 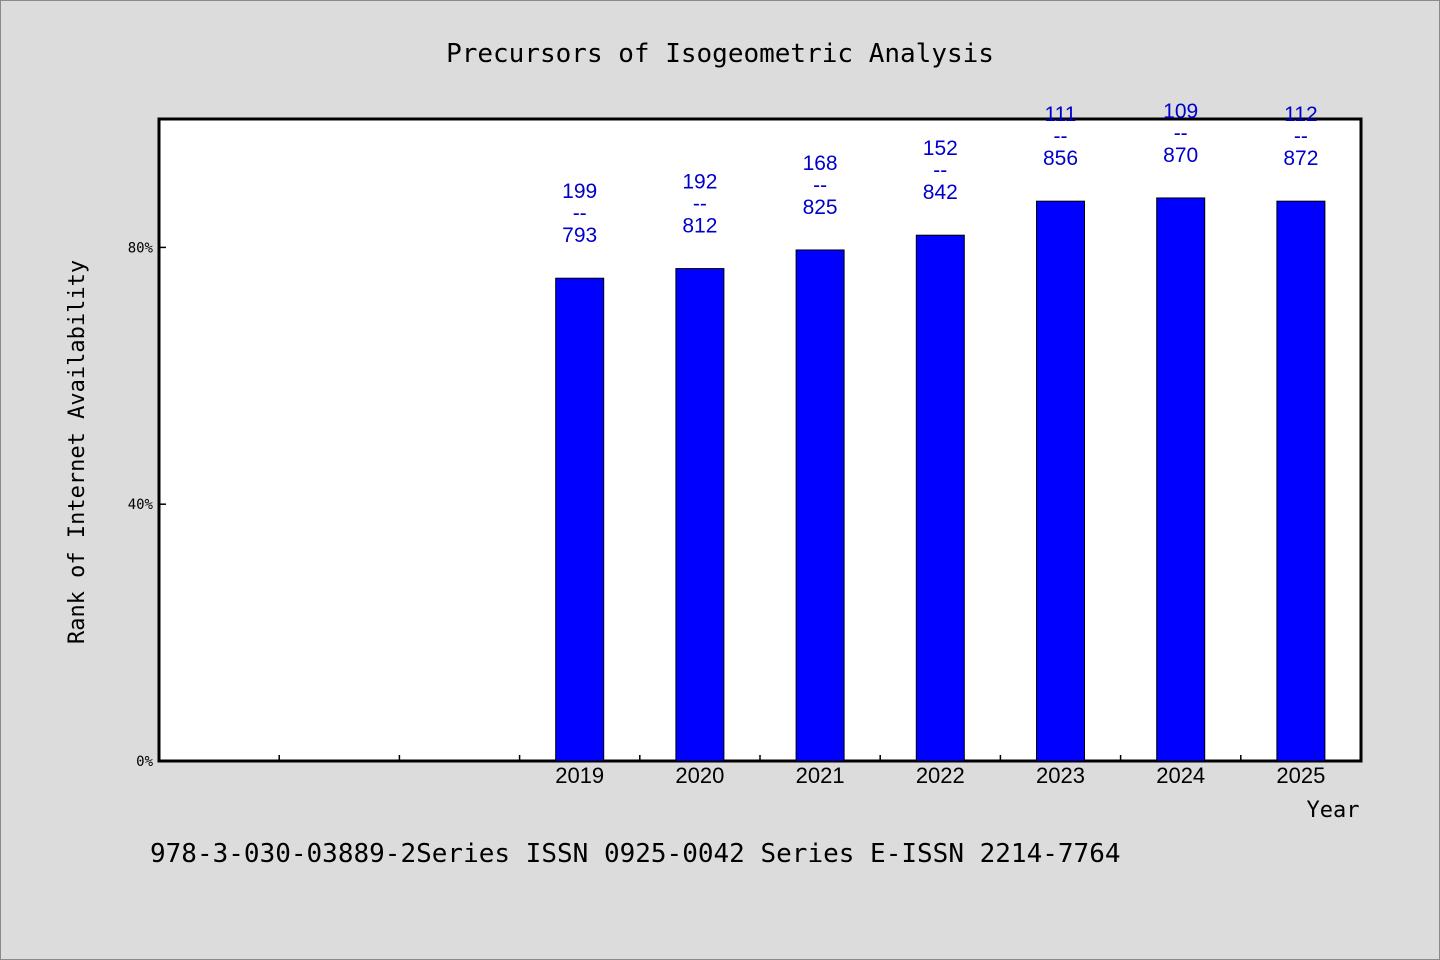 What do you see at coordinates (720, 54) in the screenshot?
I see `chart-title: Precursors of Isogeometric Analysis` at bounding box center [720, 54].